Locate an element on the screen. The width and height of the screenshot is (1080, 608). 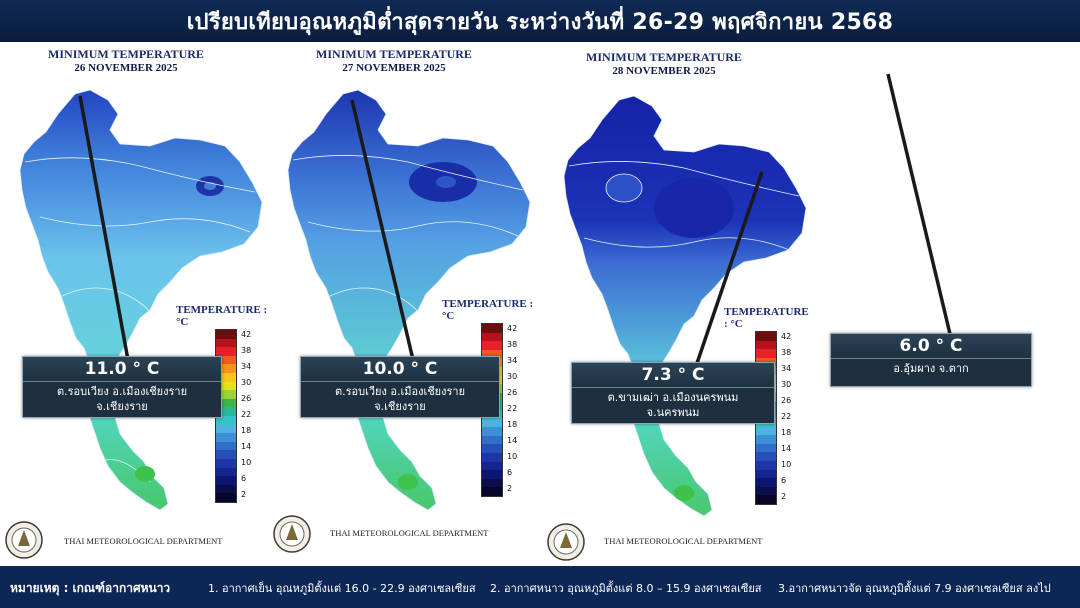
map-title: MINIMUM TEMPERATURE 26 NOVEMBER 2025 is located at coordinates (126, 61).